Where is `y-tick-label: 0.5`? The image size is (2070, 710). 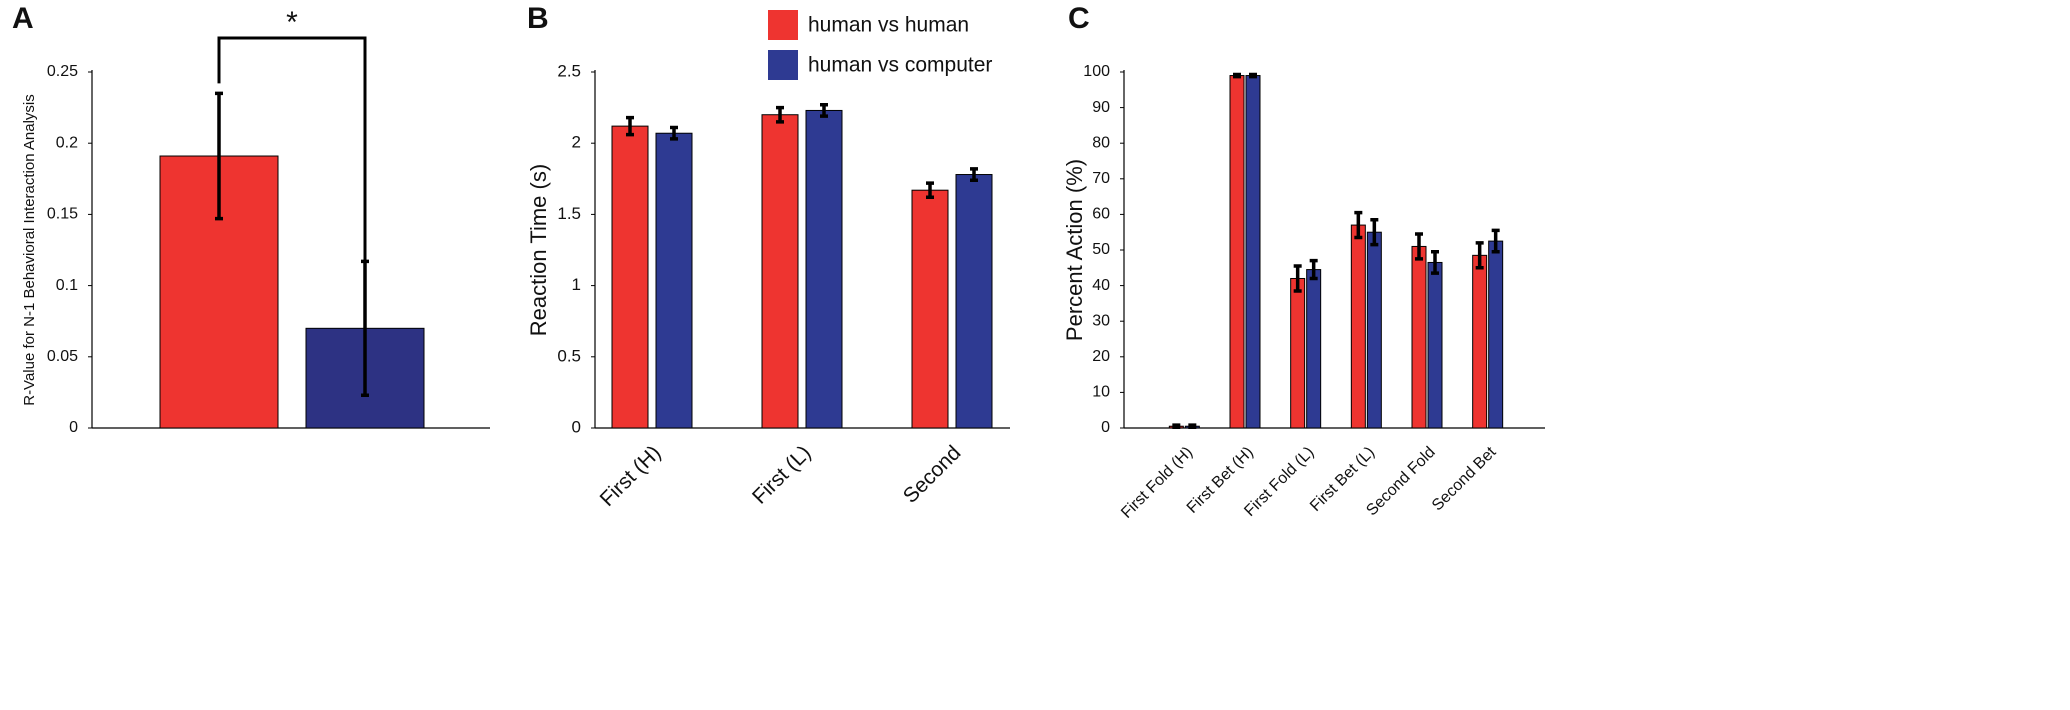
y-tick-label: 0.5 is located at coordinates (569, 355).